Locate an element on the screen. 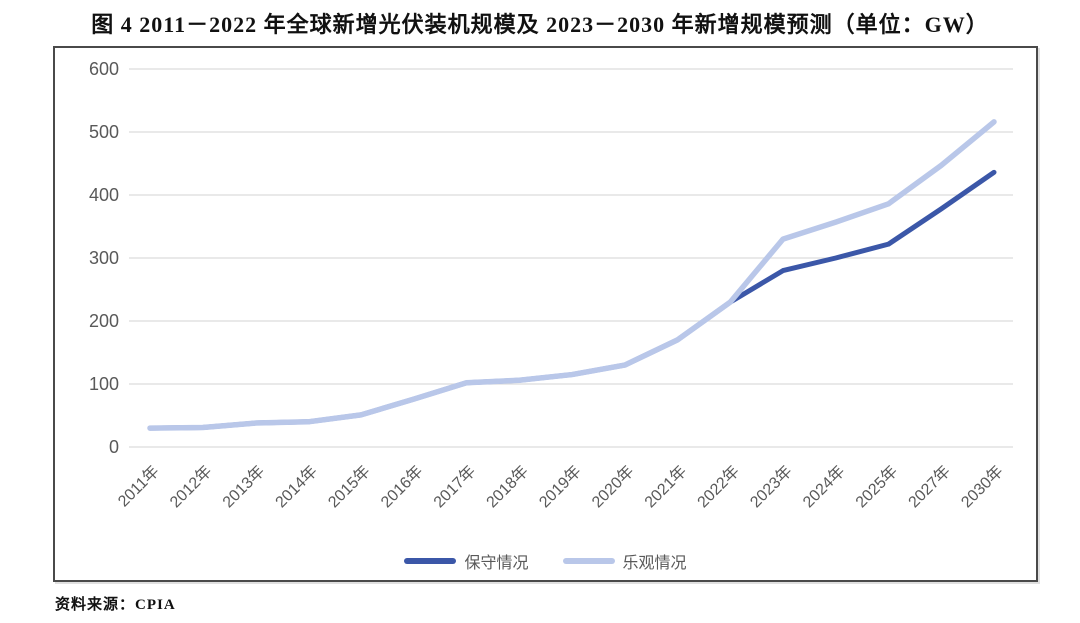  x-tick-label-13: 2024年 is located at coordinates (823, 486).